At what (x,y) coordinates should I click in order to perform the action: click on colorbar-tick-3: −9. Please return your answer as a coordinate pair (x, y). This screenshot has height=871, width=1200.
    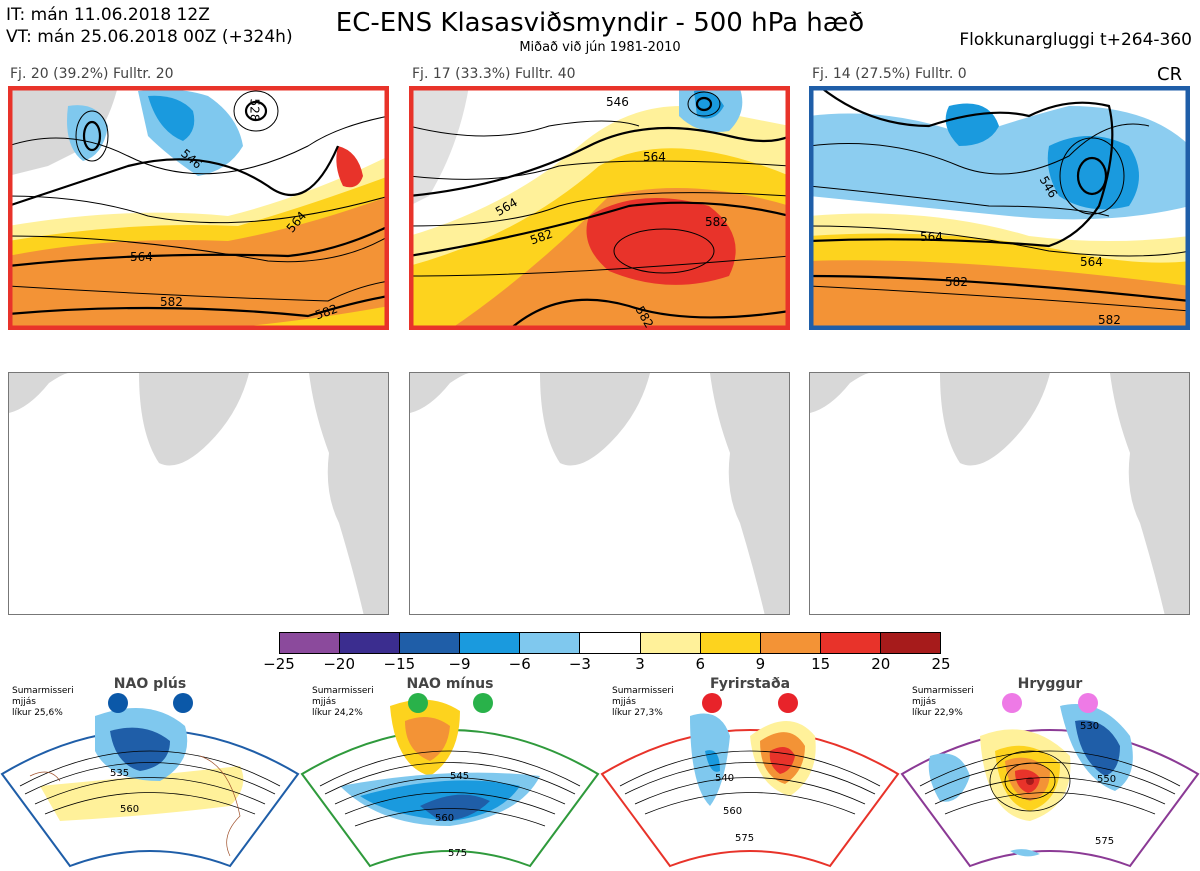
    Looking at the image, I should click on (459, 664).